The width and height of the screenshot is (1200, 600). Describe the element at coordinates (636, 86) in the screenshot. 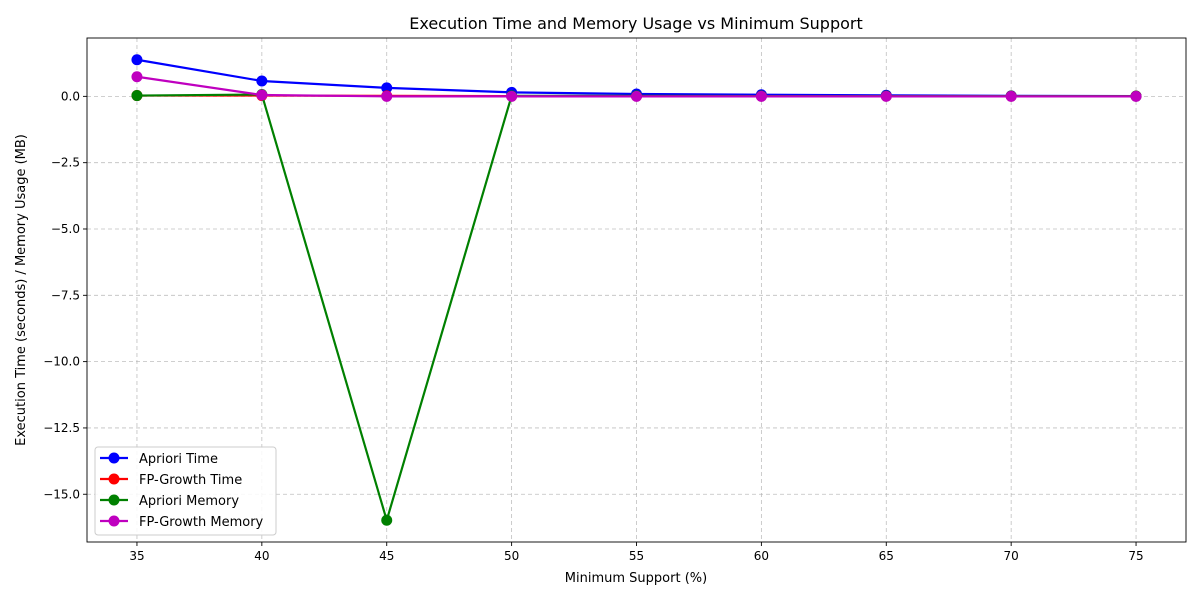

I see `series-fp-growth-memory` at that location.